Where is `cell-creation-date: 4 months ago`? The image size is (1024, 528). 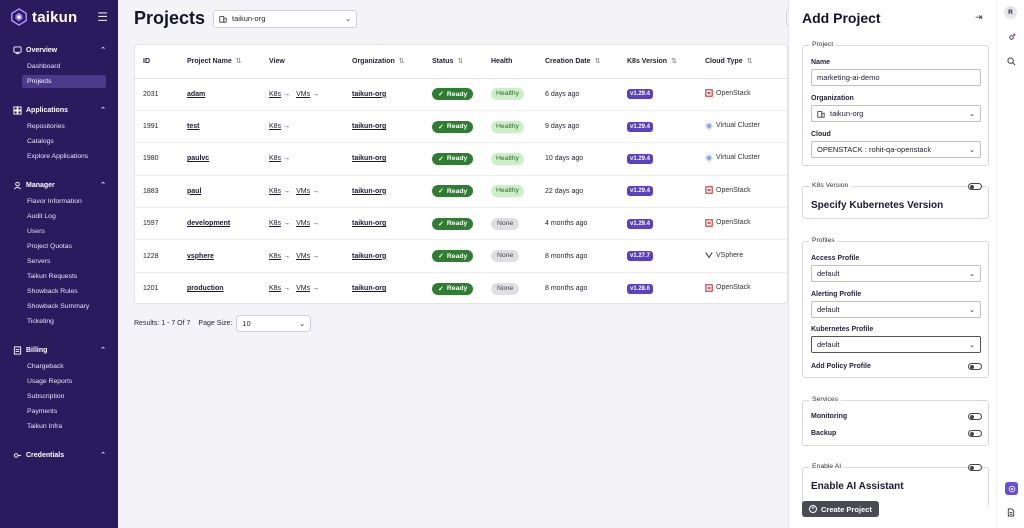
cell-creation-date: 4 months ago is located at coordinates (578, 224).